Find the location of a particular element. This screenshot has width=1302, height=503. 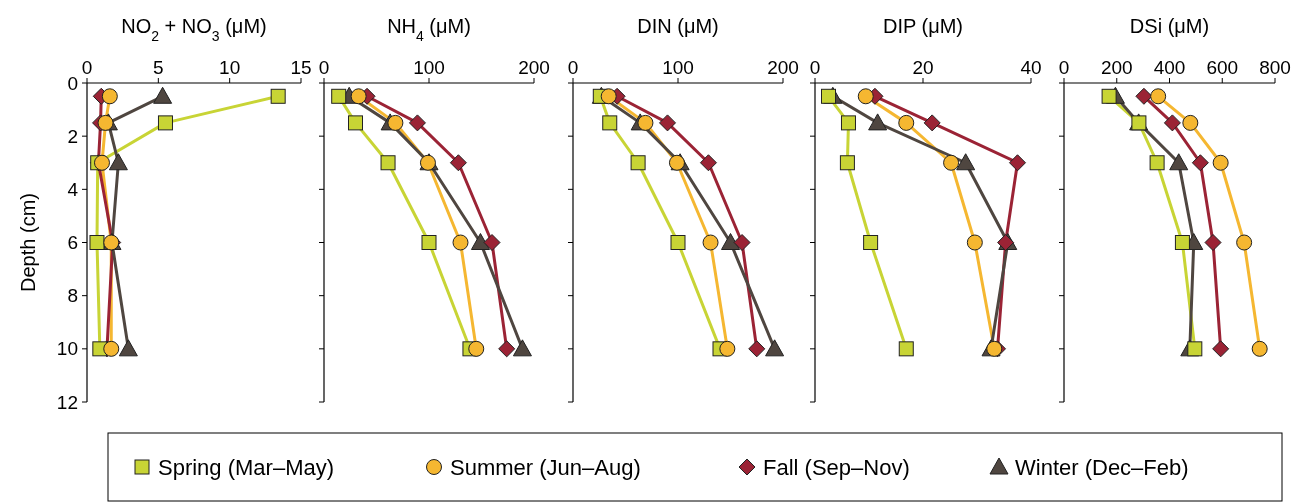

y-tick-label: 0 is located at coordinates (72, 83).